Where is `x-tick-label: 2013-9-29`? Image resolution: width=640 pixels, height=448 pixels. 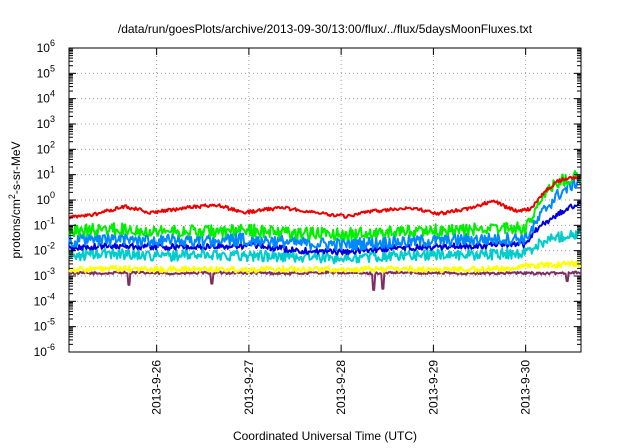 x-tick-label: 2013-9-29 is located at coordinates (433, 387).